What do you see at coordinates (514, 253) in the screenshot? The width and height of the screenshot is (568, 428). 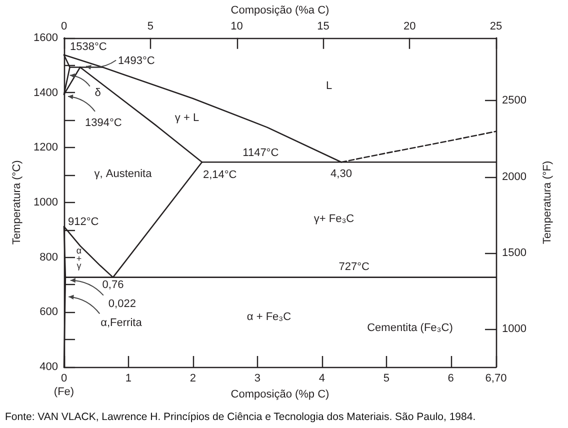 I see `y2-tick-label: 1500` at bounding box center [514, 253].